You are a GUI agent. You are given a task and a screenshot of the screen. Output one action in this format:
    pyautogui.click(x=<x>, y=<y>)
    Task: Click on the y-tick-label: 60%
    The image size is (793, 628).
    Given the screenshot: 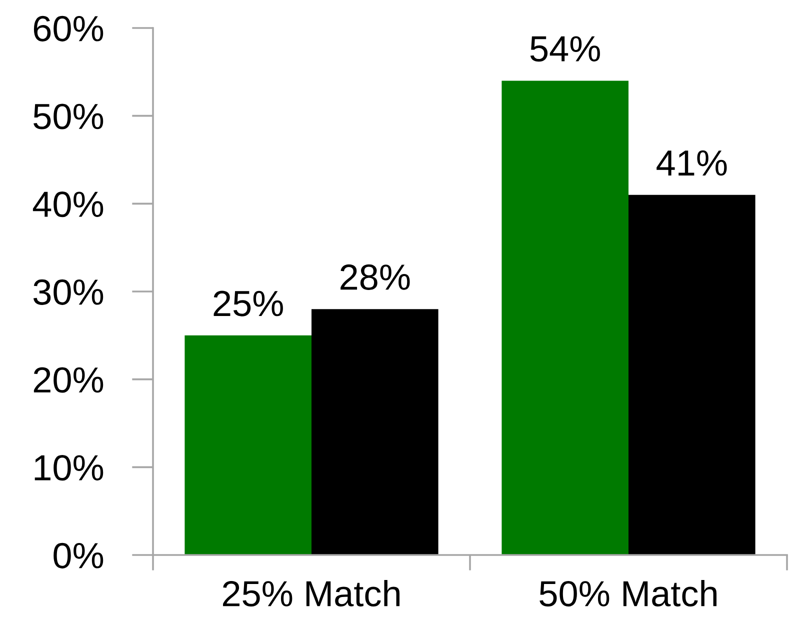 What is the action you would take?
    pyautogui.click(x=69, y=29)
    